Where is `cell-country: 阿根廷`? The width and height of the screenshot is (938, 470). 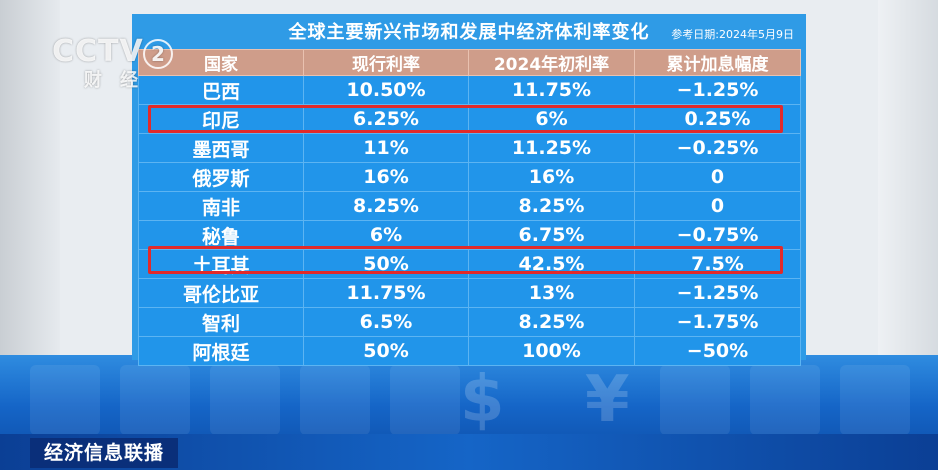
cell-country: 阿根廷 is located at coordinates (221, 351).